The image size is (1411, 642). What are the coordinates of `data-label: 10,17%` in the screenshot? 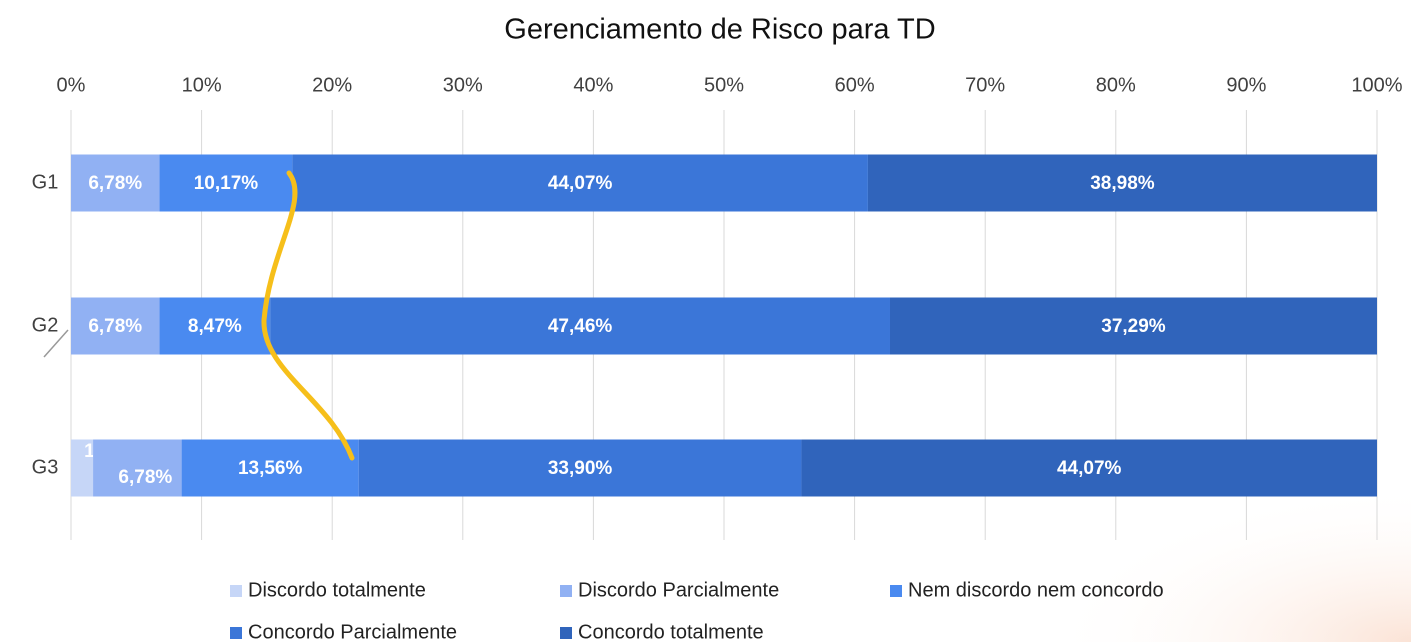 It's located at (226, 183).